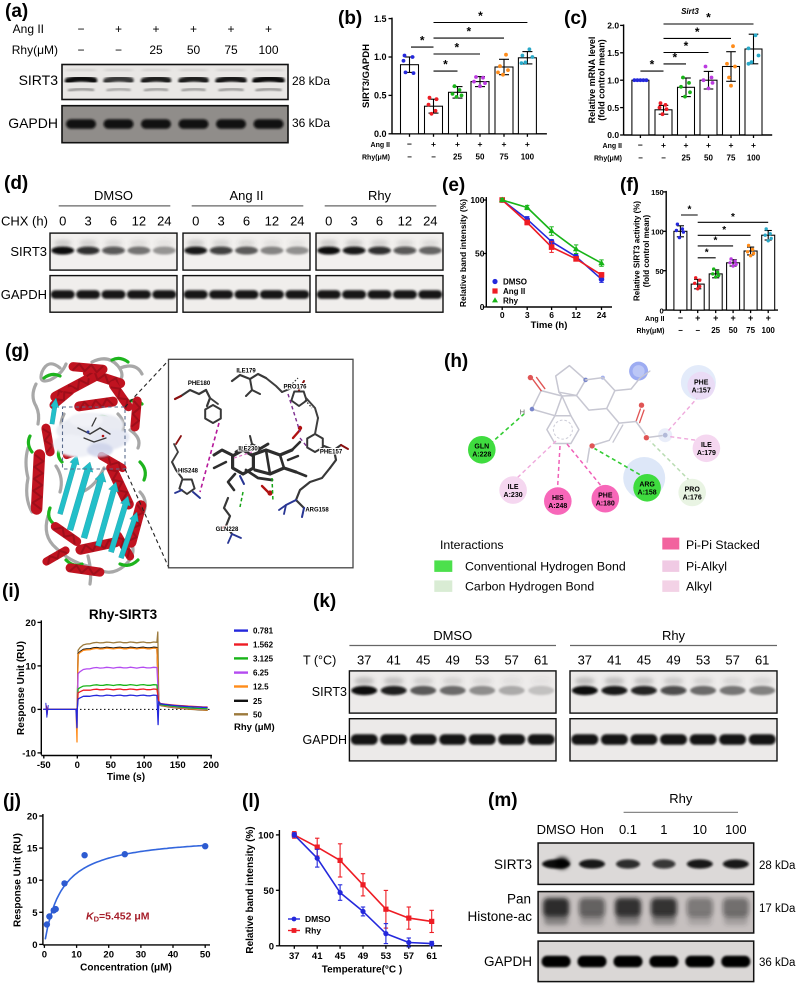 The width and height of the screenshot is (800, 984). I want to click on svg-text: A:230, so click(513, 495).